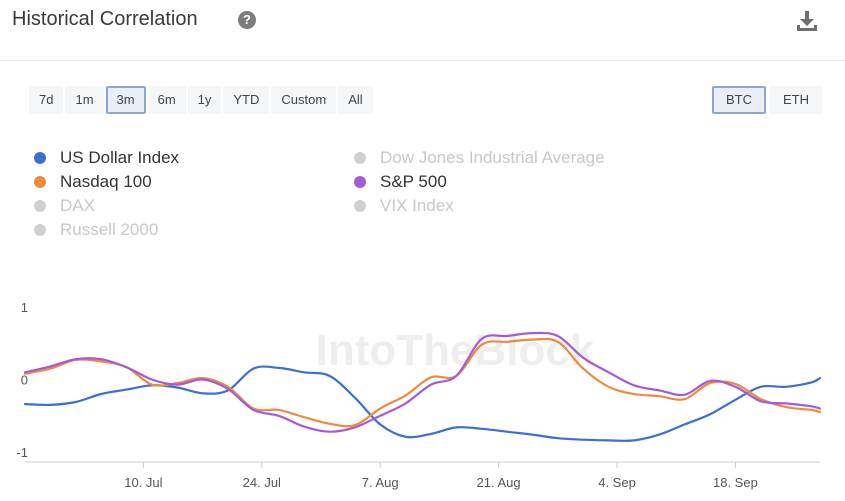 The width and height of the screenshot is (845, 501). Describe the element at coordinates (422, 30) in the screenshot. I see `panel-header: Historical Correlation ?` at that location.